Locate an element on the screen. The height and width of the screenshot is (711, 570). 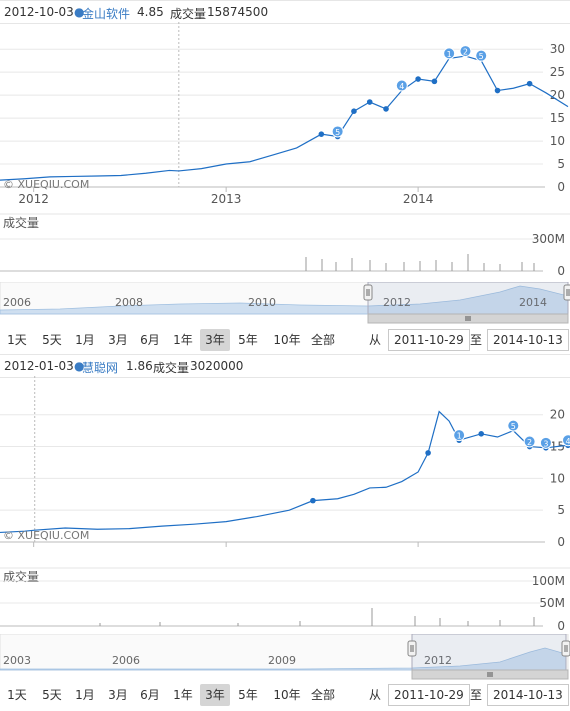
navigator-2: 2003 2006 2009 2012 is located at coordinates (285, 657).